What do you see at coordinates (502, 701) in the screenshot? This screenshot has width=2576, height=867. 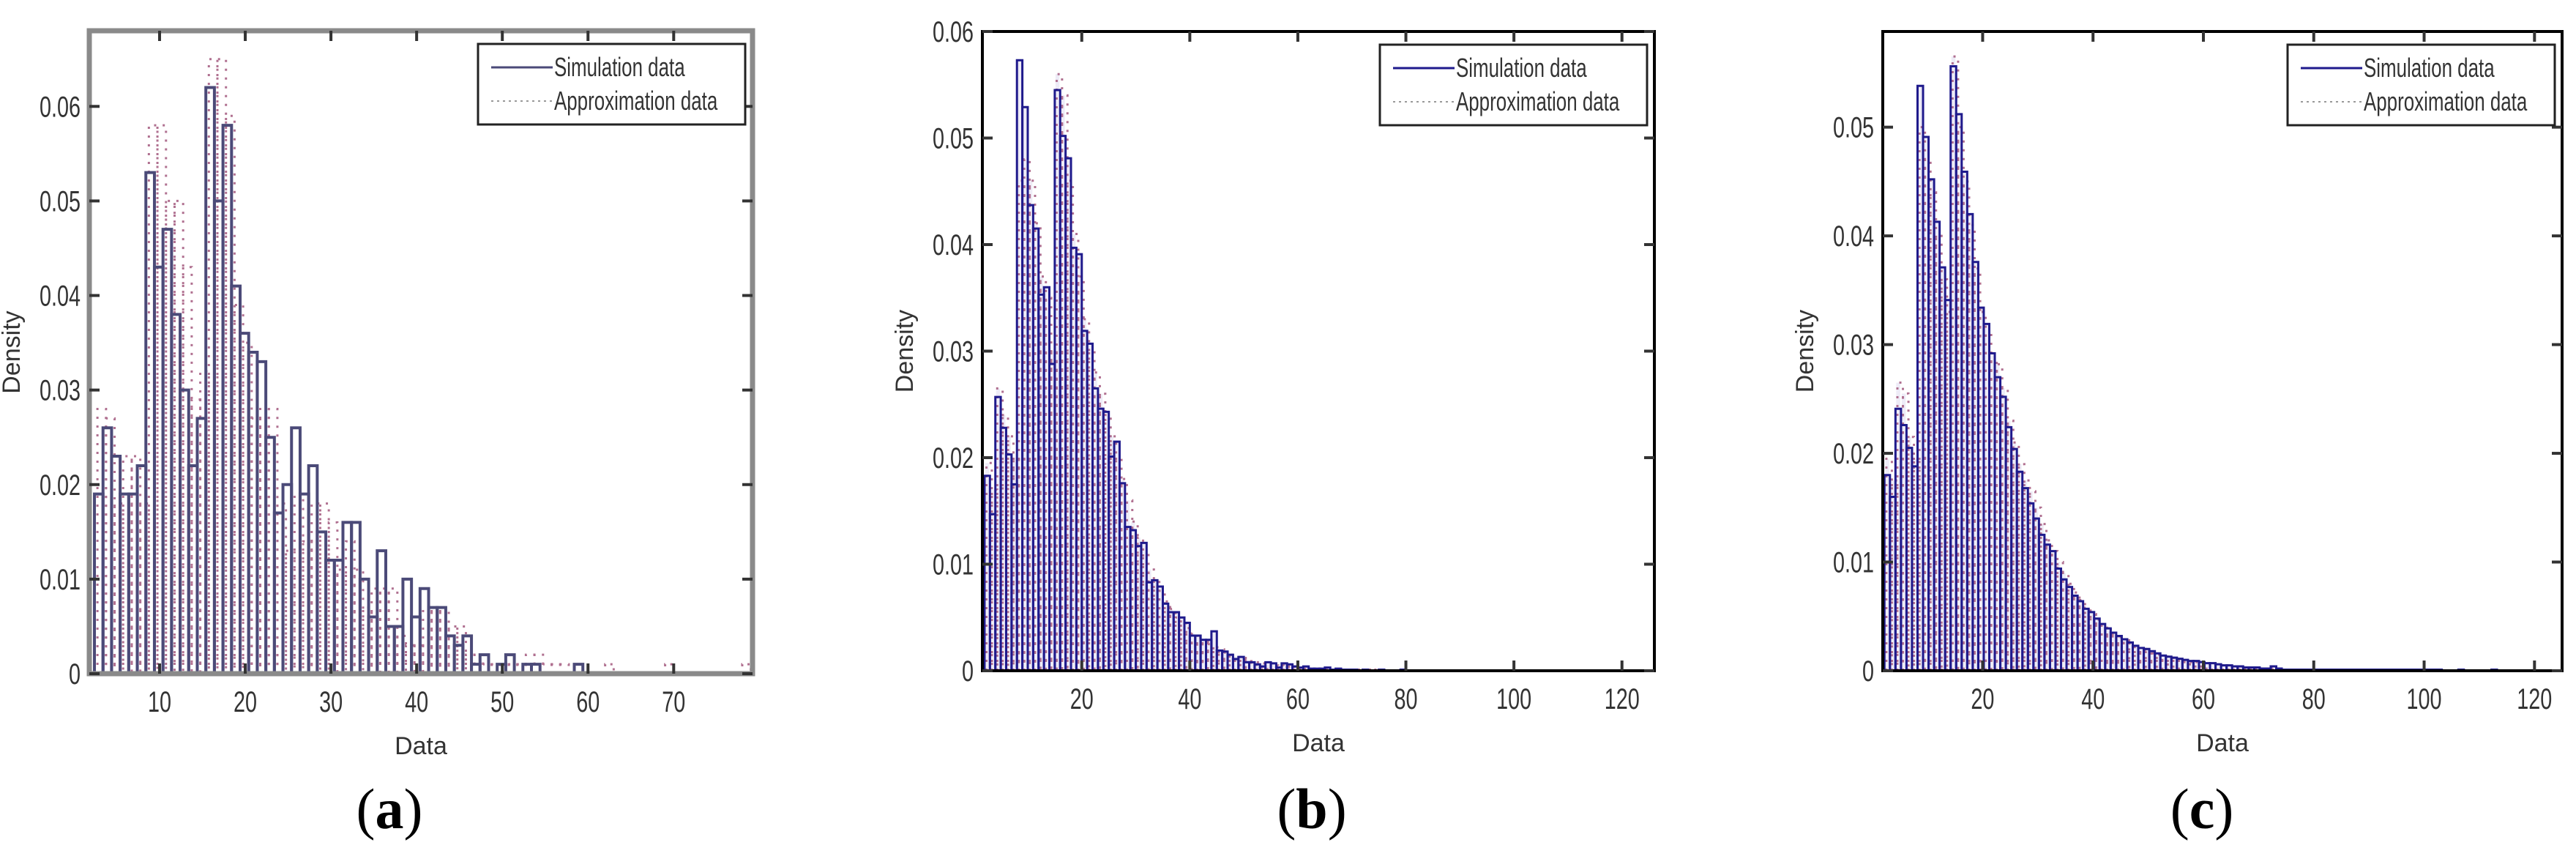 I see `x-tick-label: 50` at bounding box center [502, 701].